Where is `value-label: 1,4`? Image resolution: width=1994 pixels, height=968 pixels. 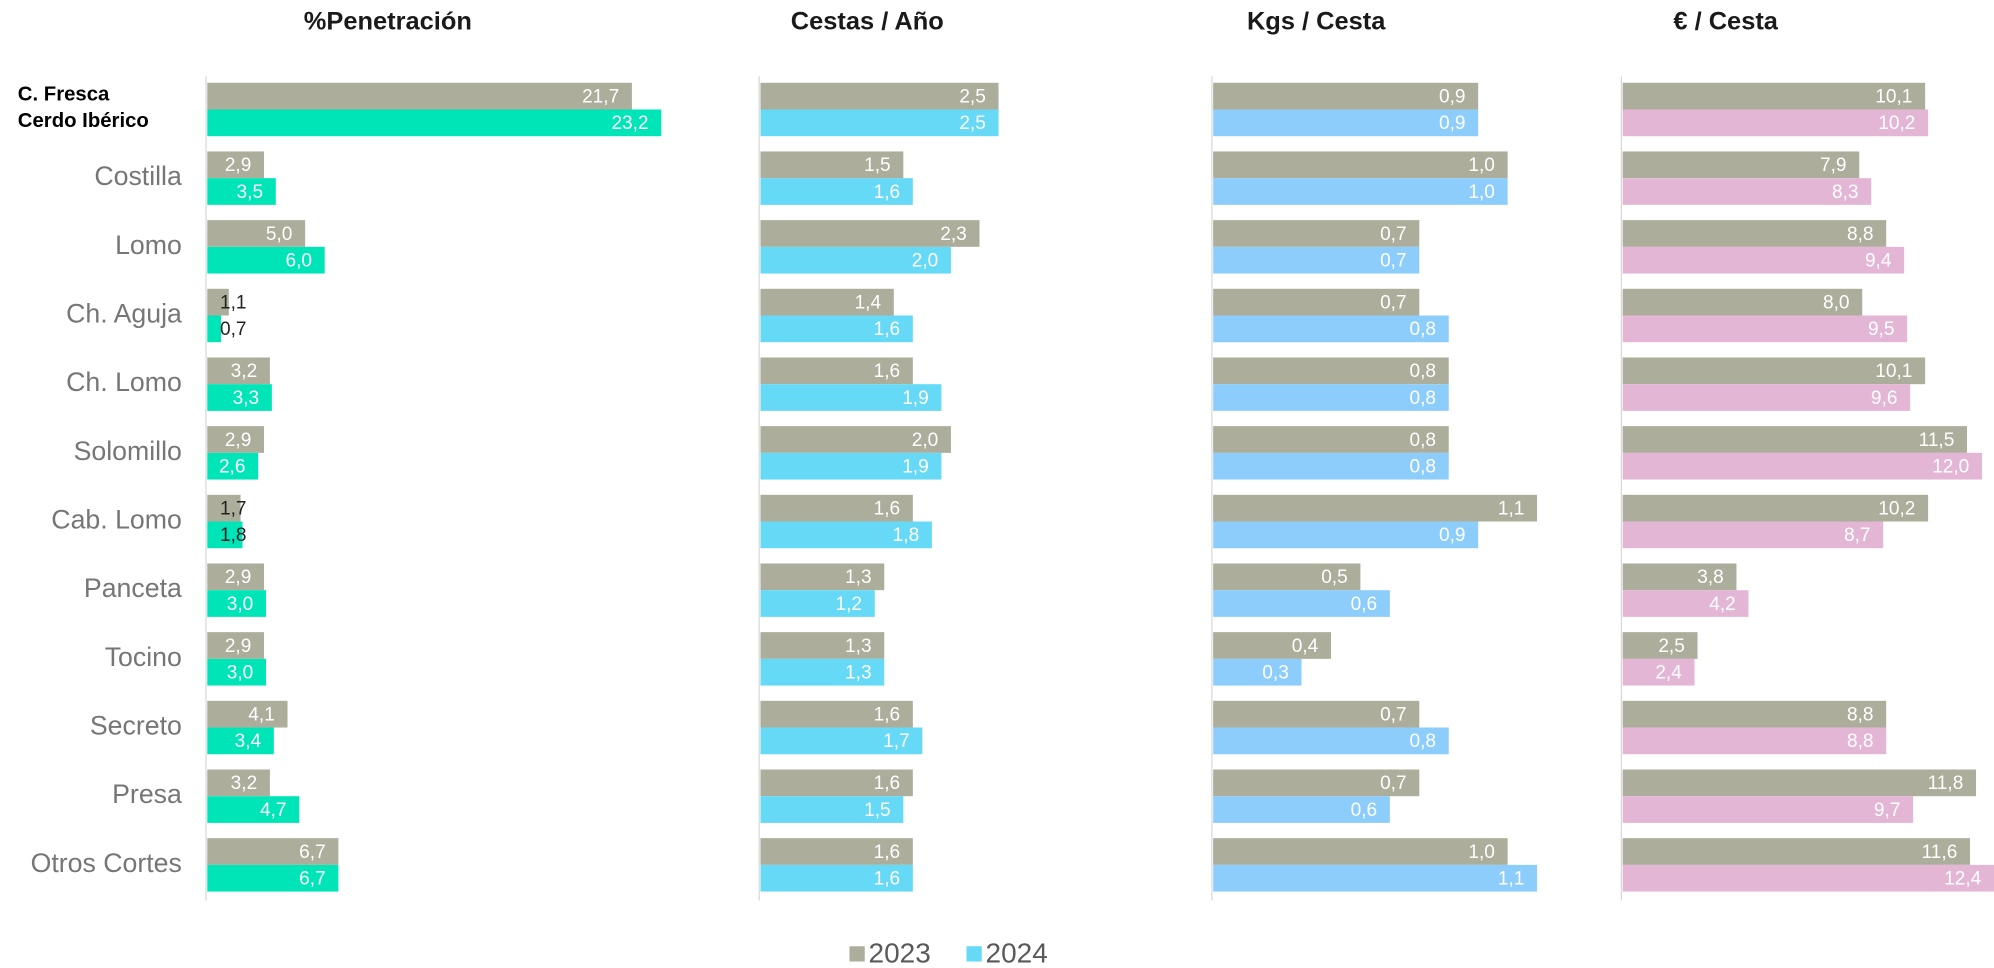
value-label: 1,4 is located at coordinates (868, 302).